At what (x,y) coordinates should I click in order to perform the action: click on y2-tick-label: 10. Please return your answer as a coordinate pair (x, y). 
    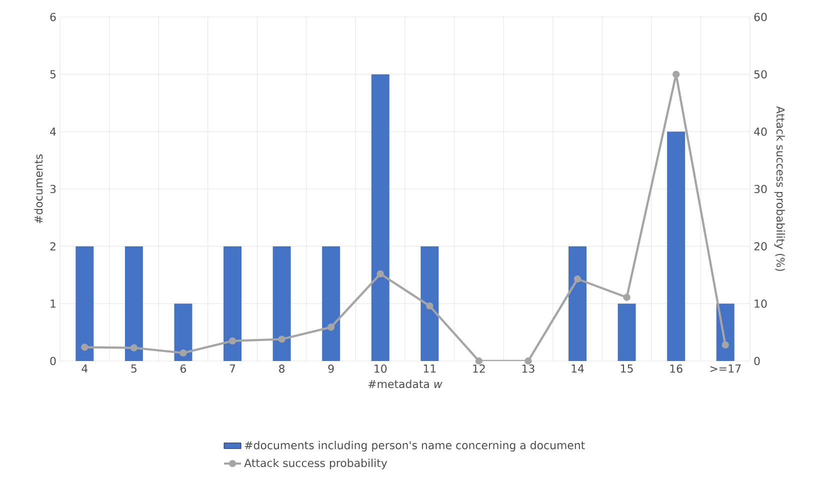
    Looking at the image, I should click on (760, 304).